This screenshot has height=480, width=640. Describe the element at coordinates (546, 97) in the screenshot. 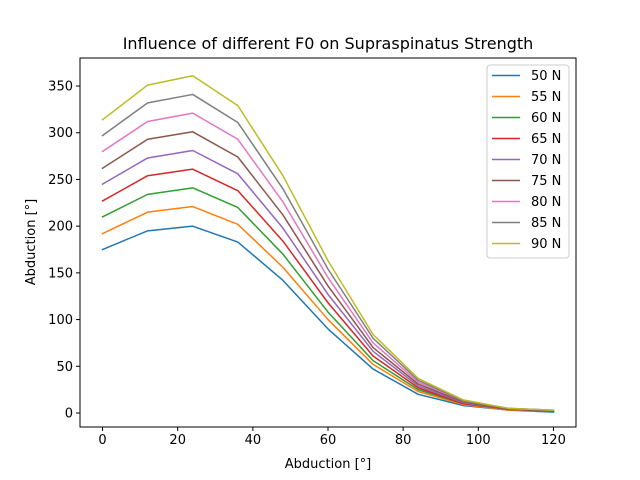

I see `legend-label: 55 N` at that location.